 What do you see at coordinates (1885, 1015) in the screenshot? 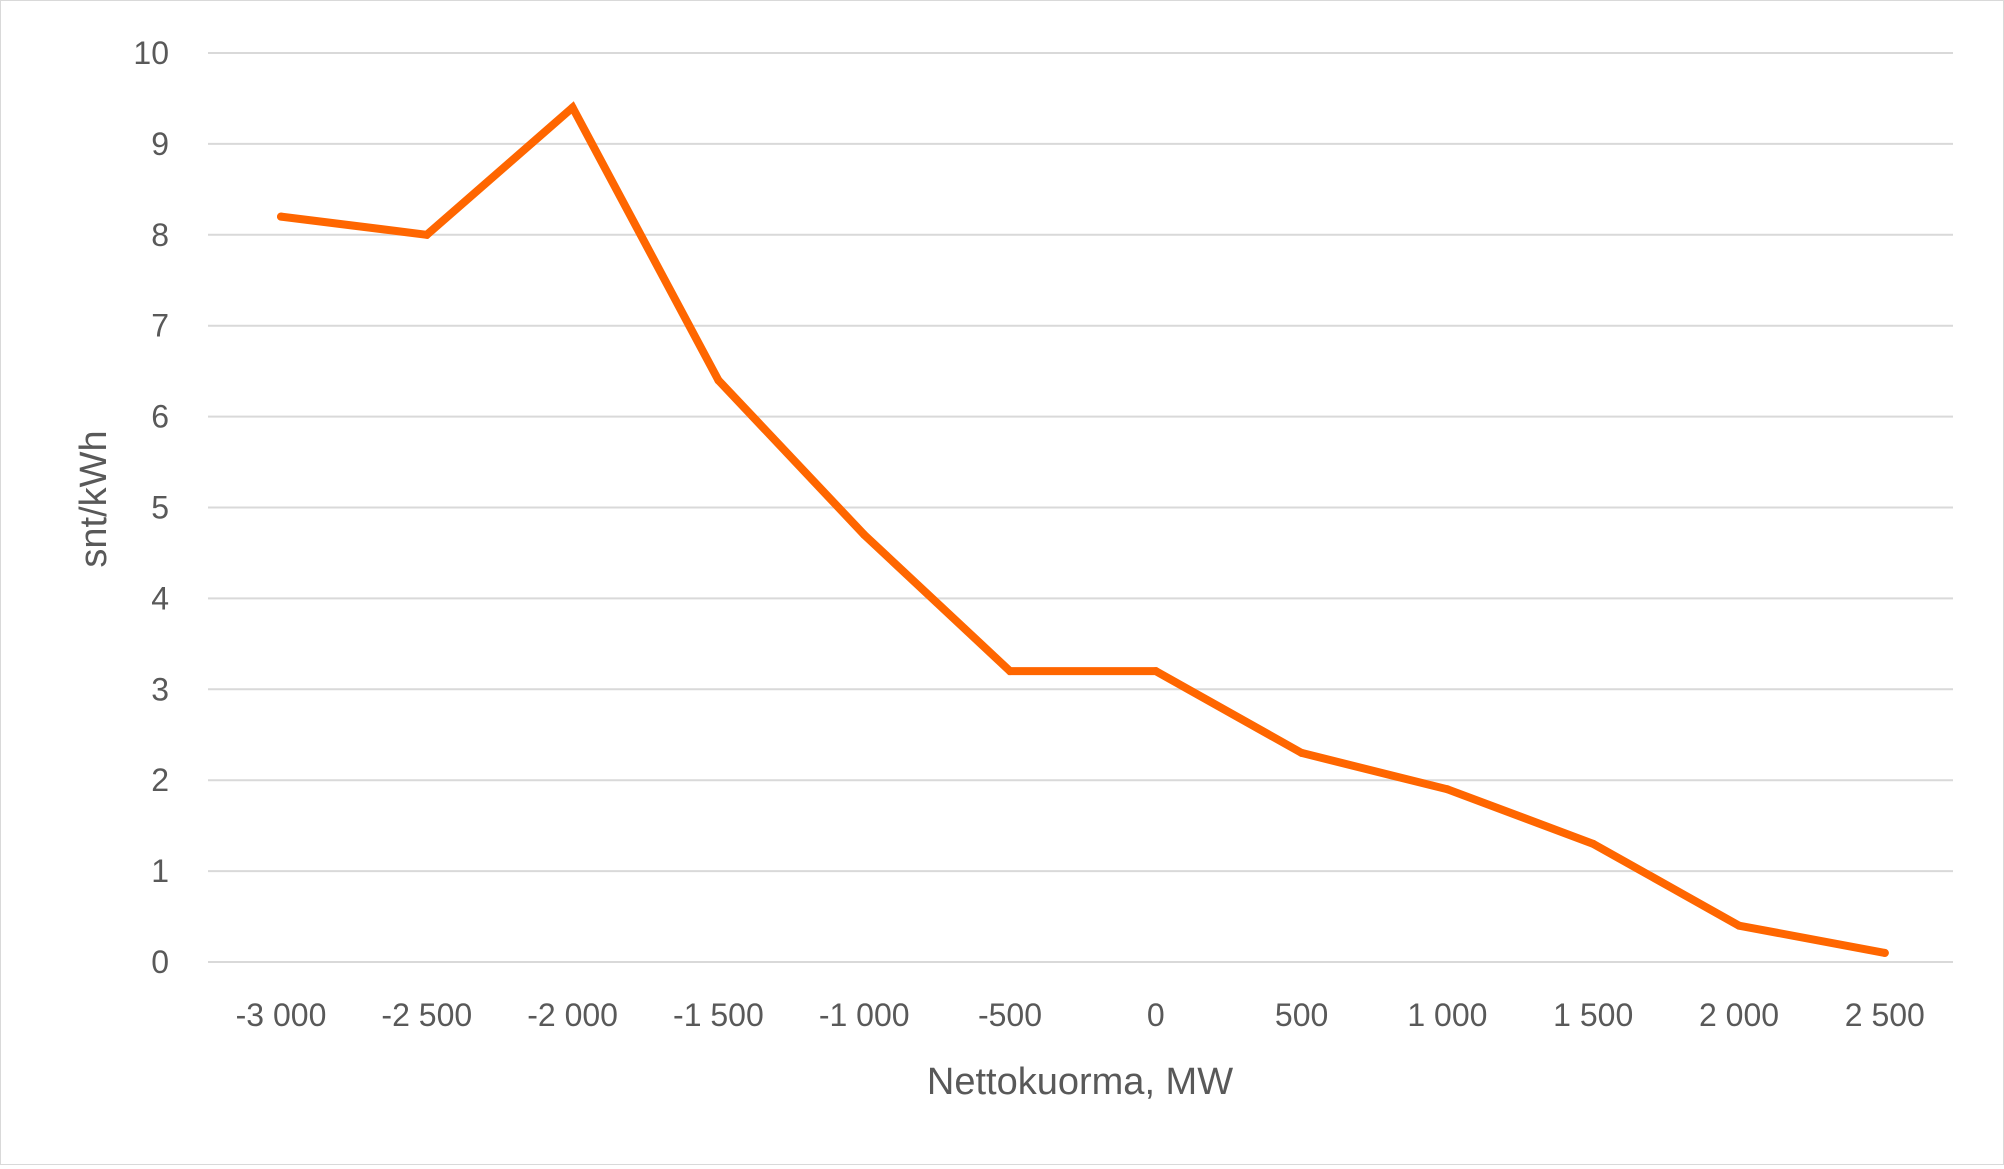
I see `x-tick-label: 2 500` at bounding box center [1885, 1015].